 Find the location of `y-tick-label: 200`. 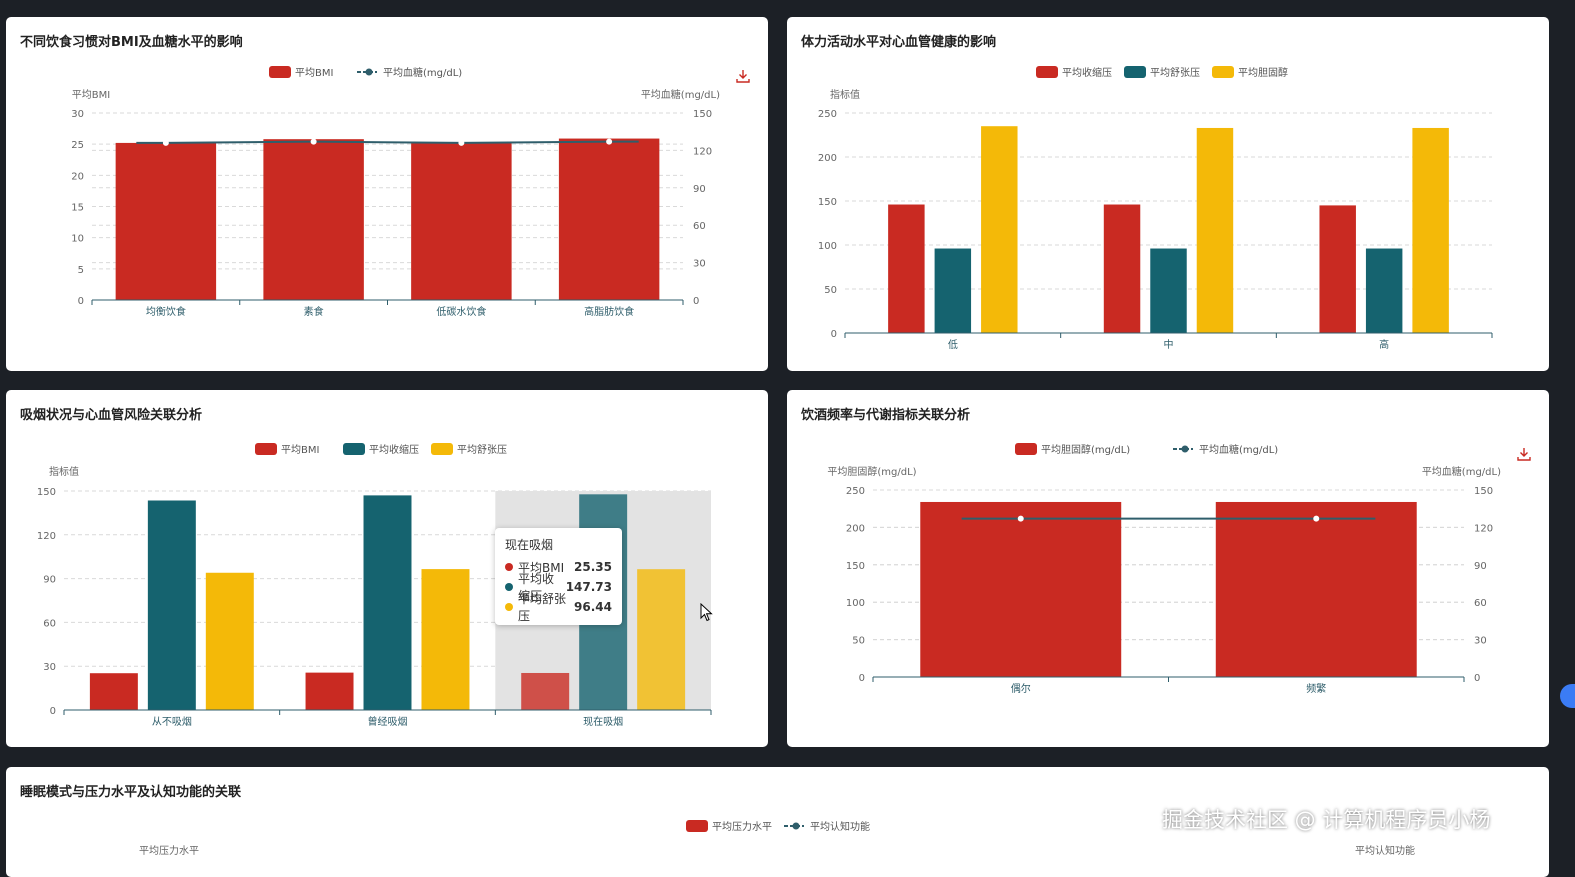

y-tick-label: 200 is located at coordinates (855, 528).